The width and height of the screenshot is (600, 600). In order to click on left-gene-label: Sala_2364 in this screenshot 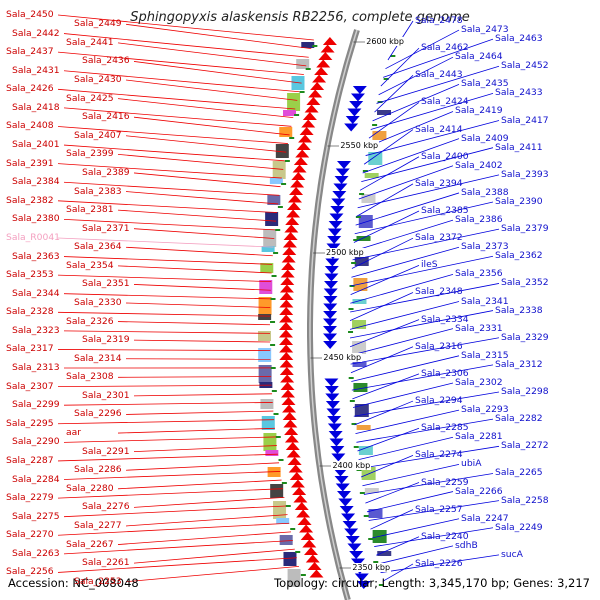, I will do `click(98, 247)`.